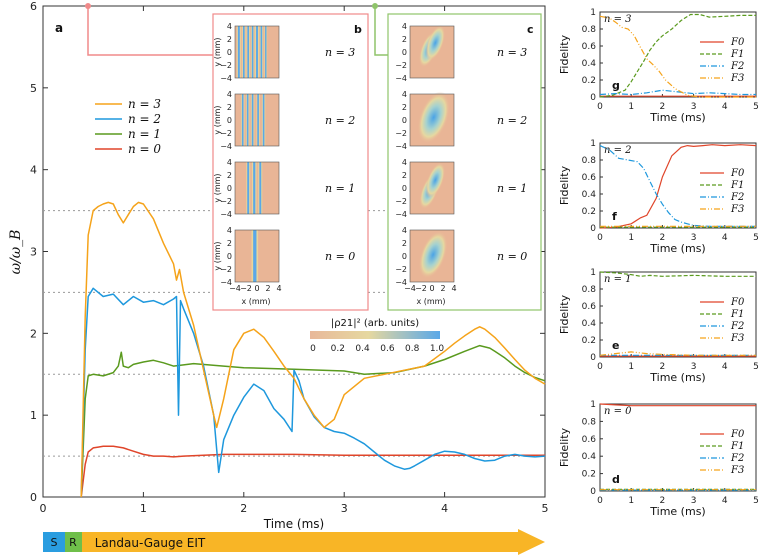  I want to click on field-image-b, so click(257, 188).